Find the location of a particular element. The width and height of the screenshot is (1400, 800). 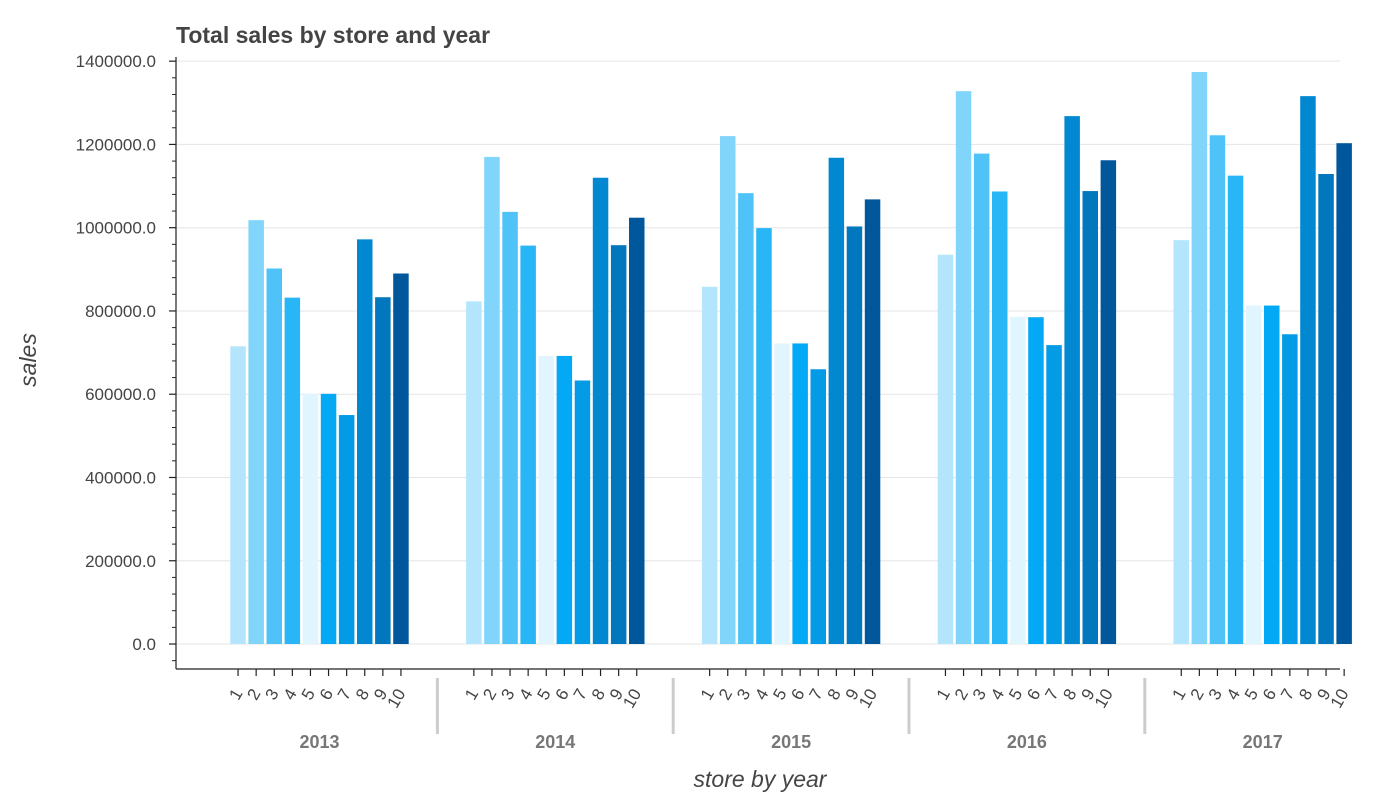

y-tick-label: 1200000.0 is located at coordinates (116, 144).